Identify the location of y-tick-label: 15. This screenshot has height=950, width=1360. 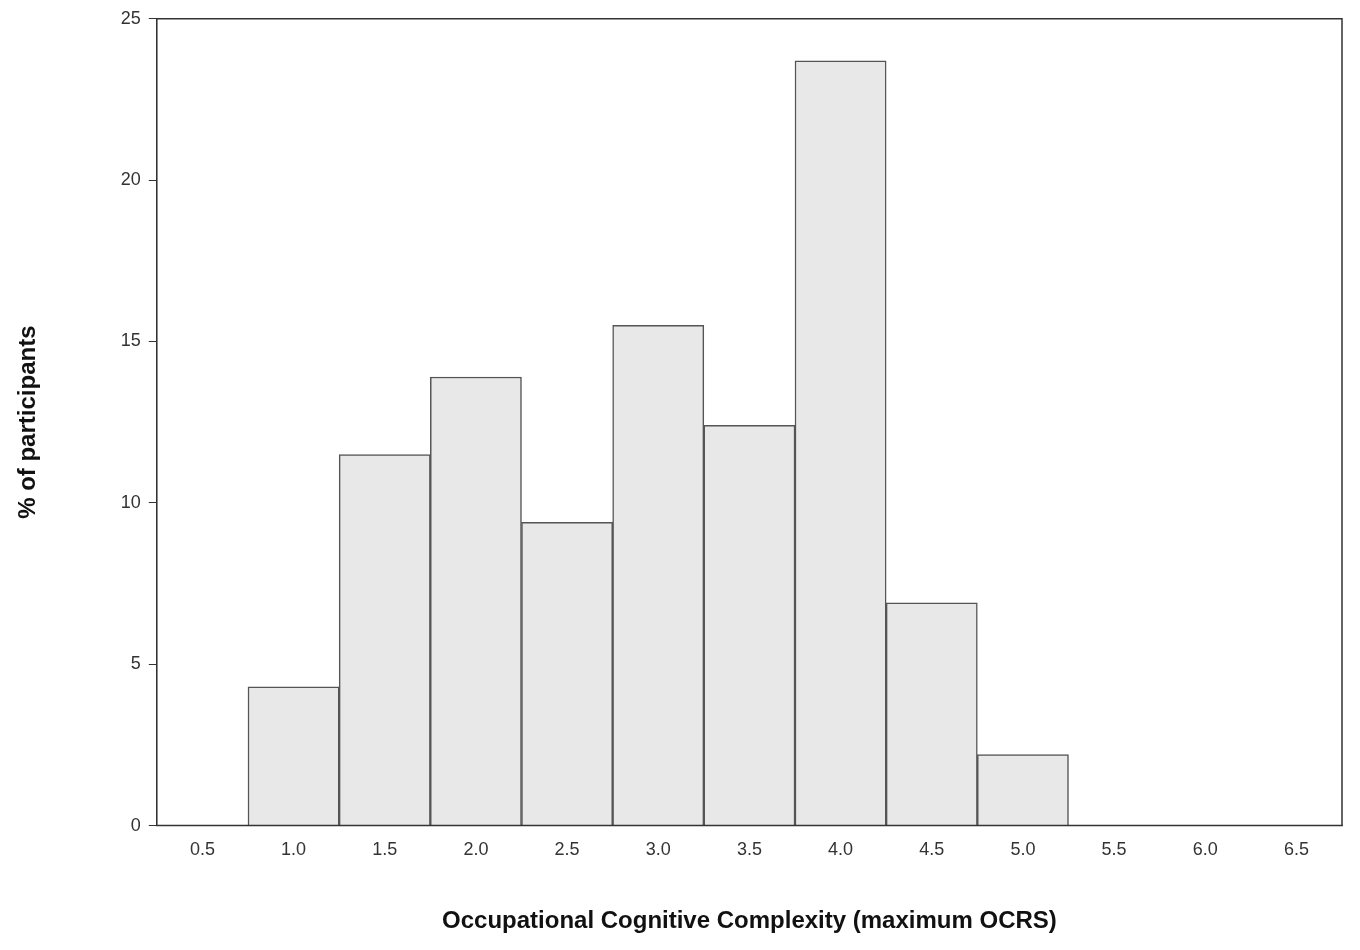
(130, 340).